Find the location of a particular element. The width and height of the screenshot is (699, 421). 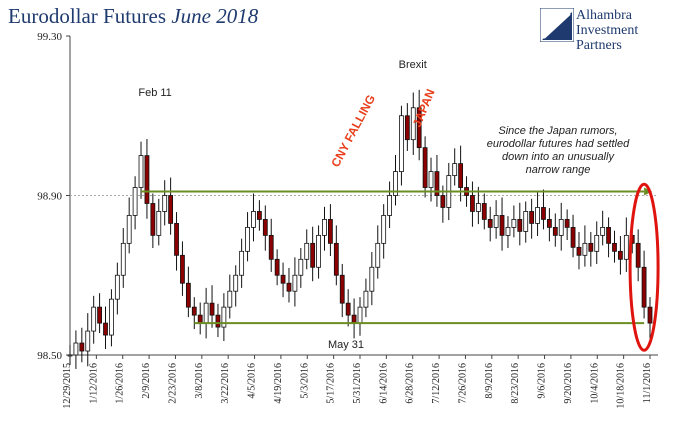

x-tick-label: 6/28/2016 is located at coordinates (410, 383).